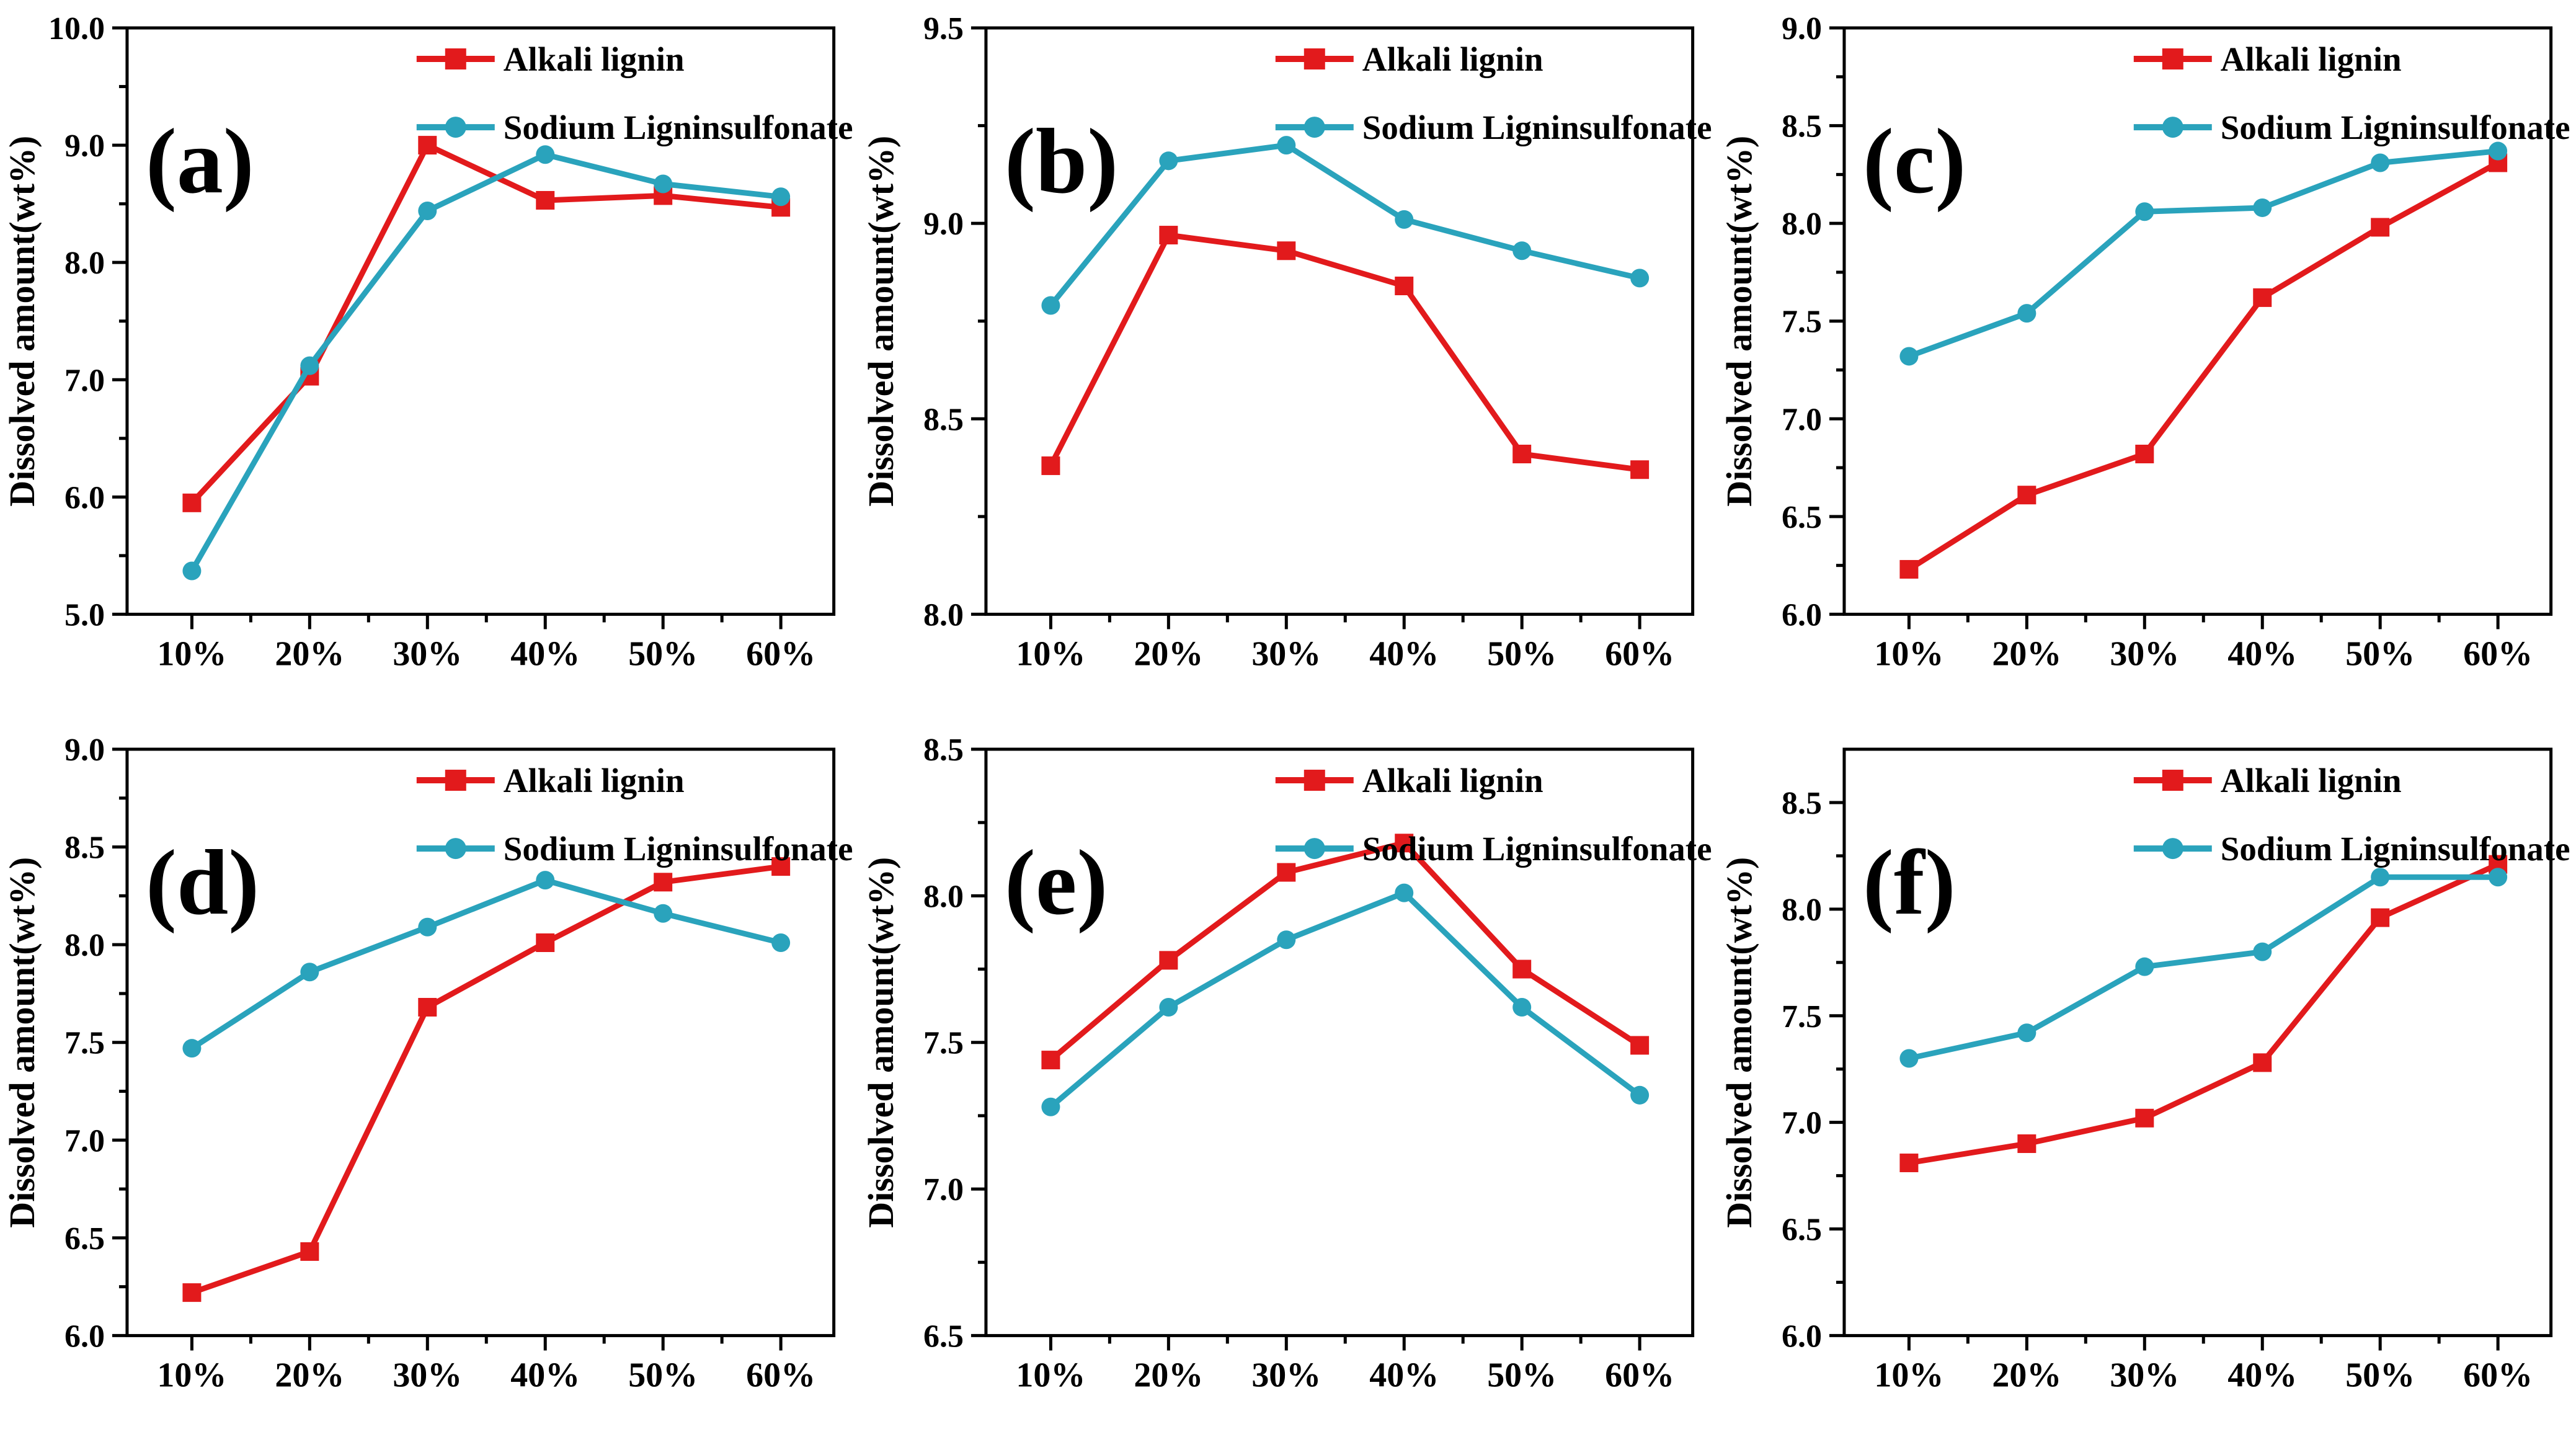 Image resolution: width=2576 pixels, height=1442 pixels. What do you see at coordinates (1909, 882) in the screenshot?
I see `panel-letter: (f)` at bounding box center [1909, 882].